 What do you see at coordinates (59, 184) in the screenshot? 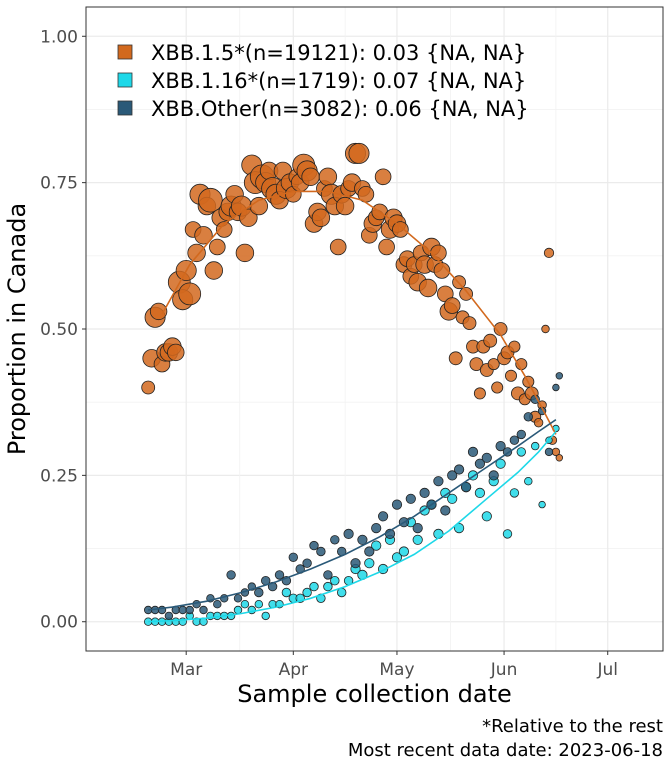
I see `y-tick-label: 0.75` at bounding box center [59, 184].